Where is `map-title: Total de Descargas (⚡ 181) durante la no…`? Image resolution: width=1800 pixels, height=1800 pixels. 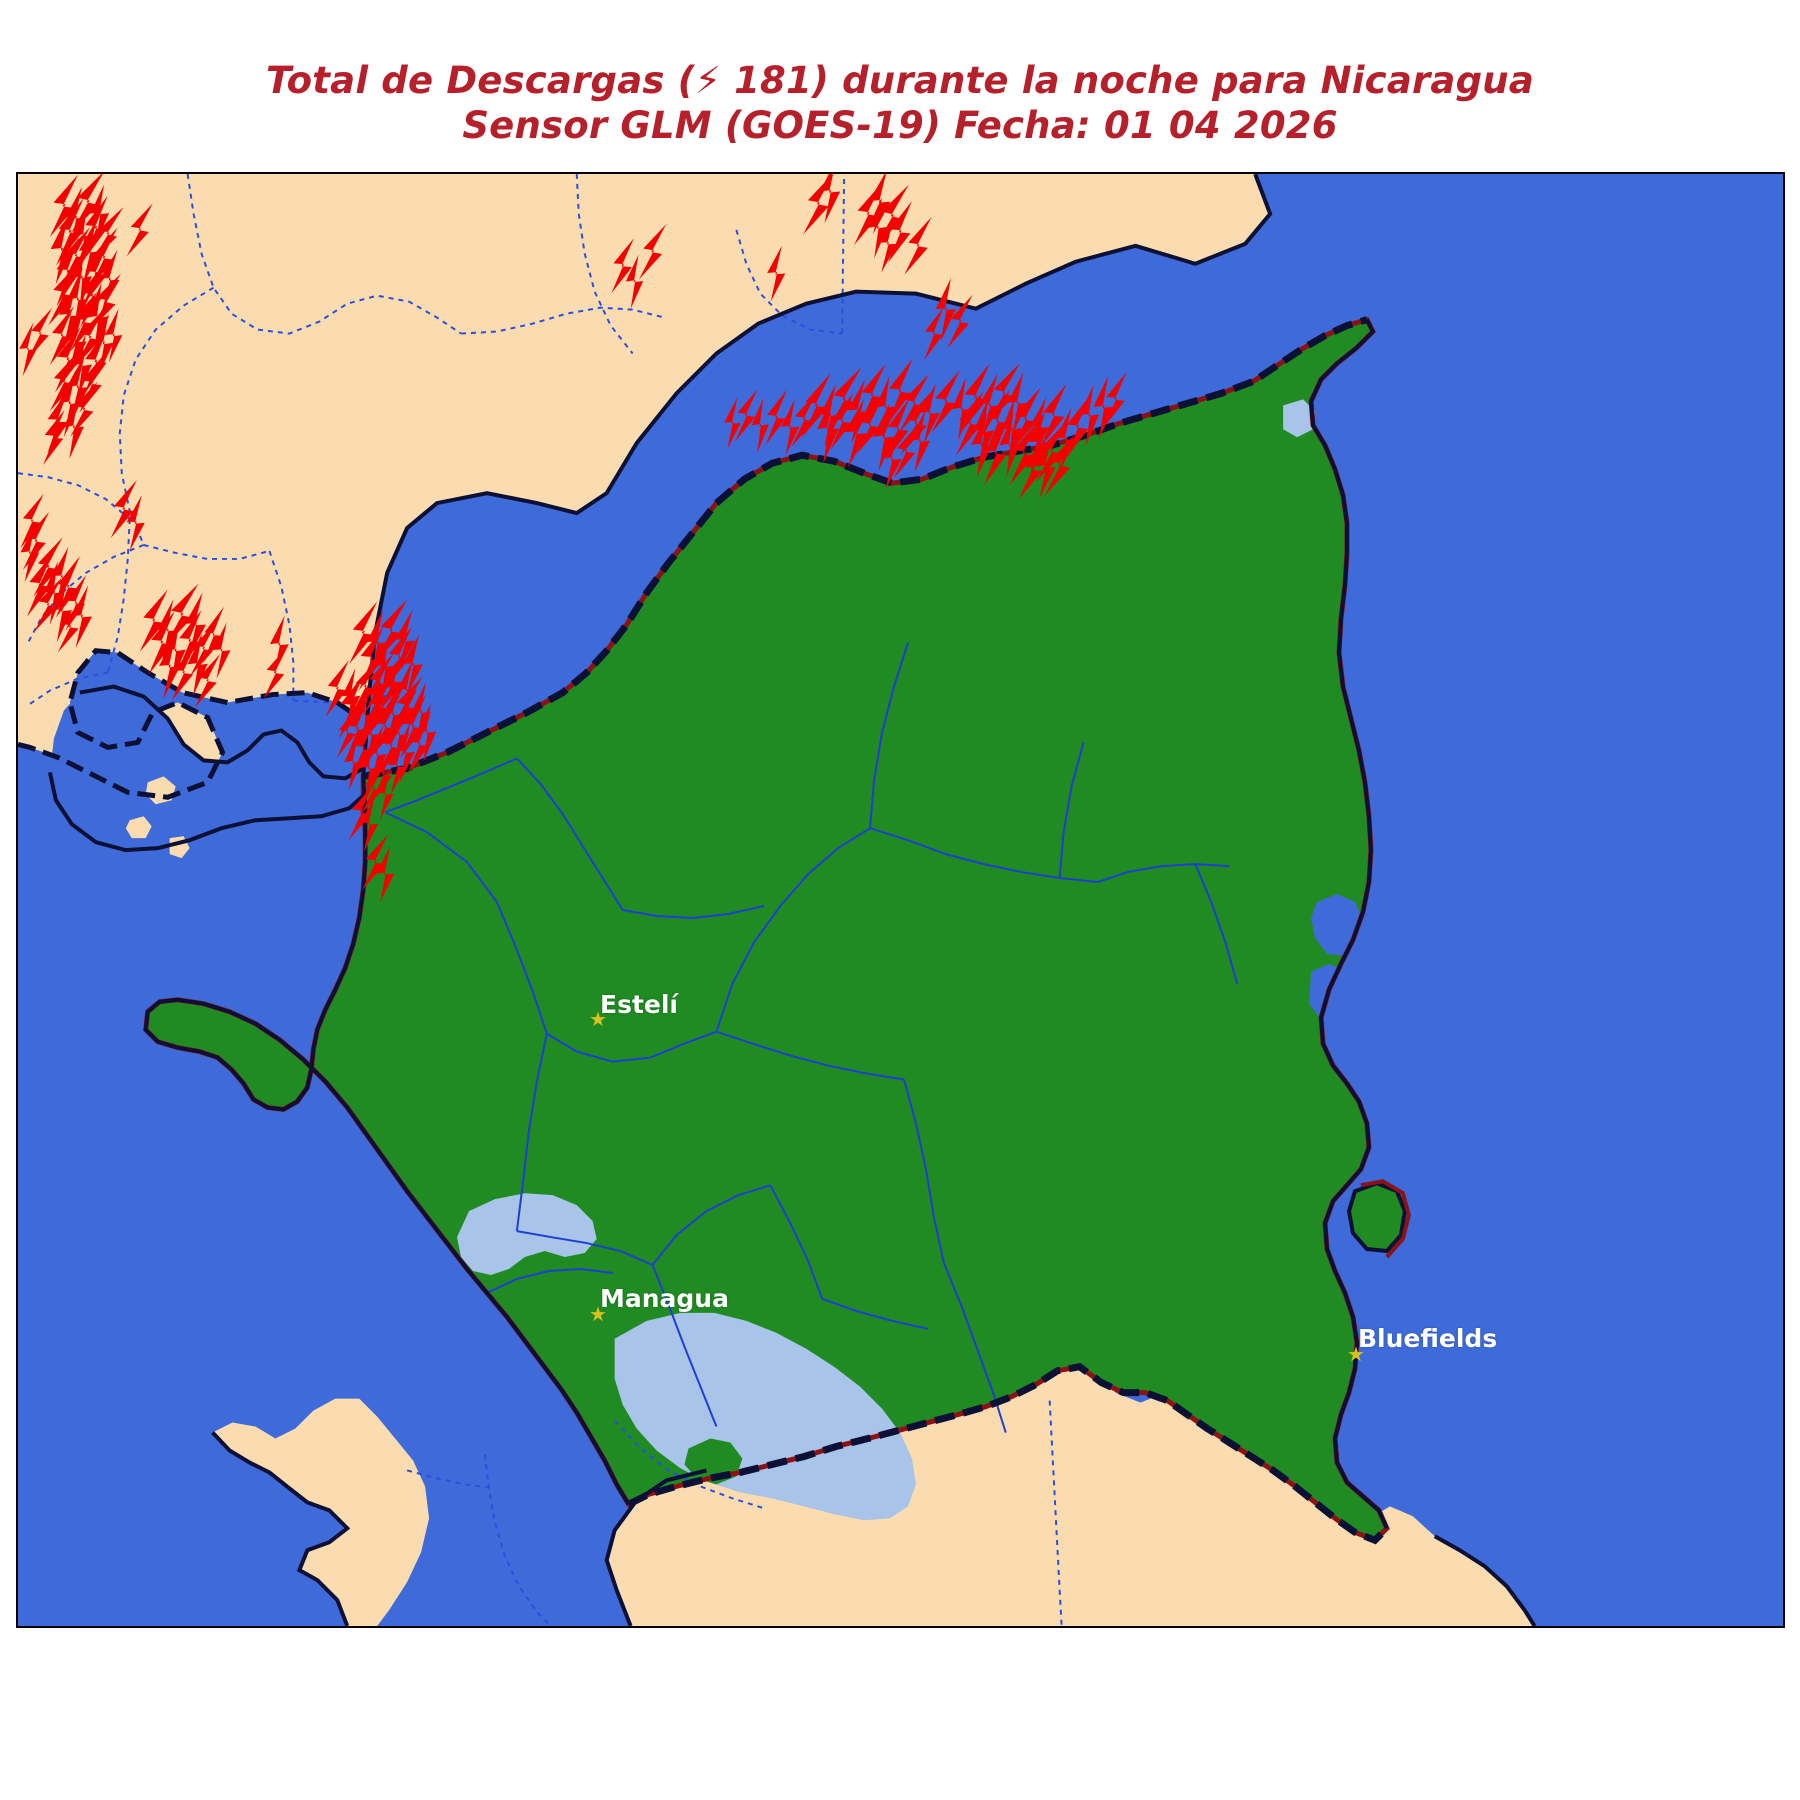 map-title: Total de Descargas (⚡ 181) durante la no… is located at coordinates (900, 103).